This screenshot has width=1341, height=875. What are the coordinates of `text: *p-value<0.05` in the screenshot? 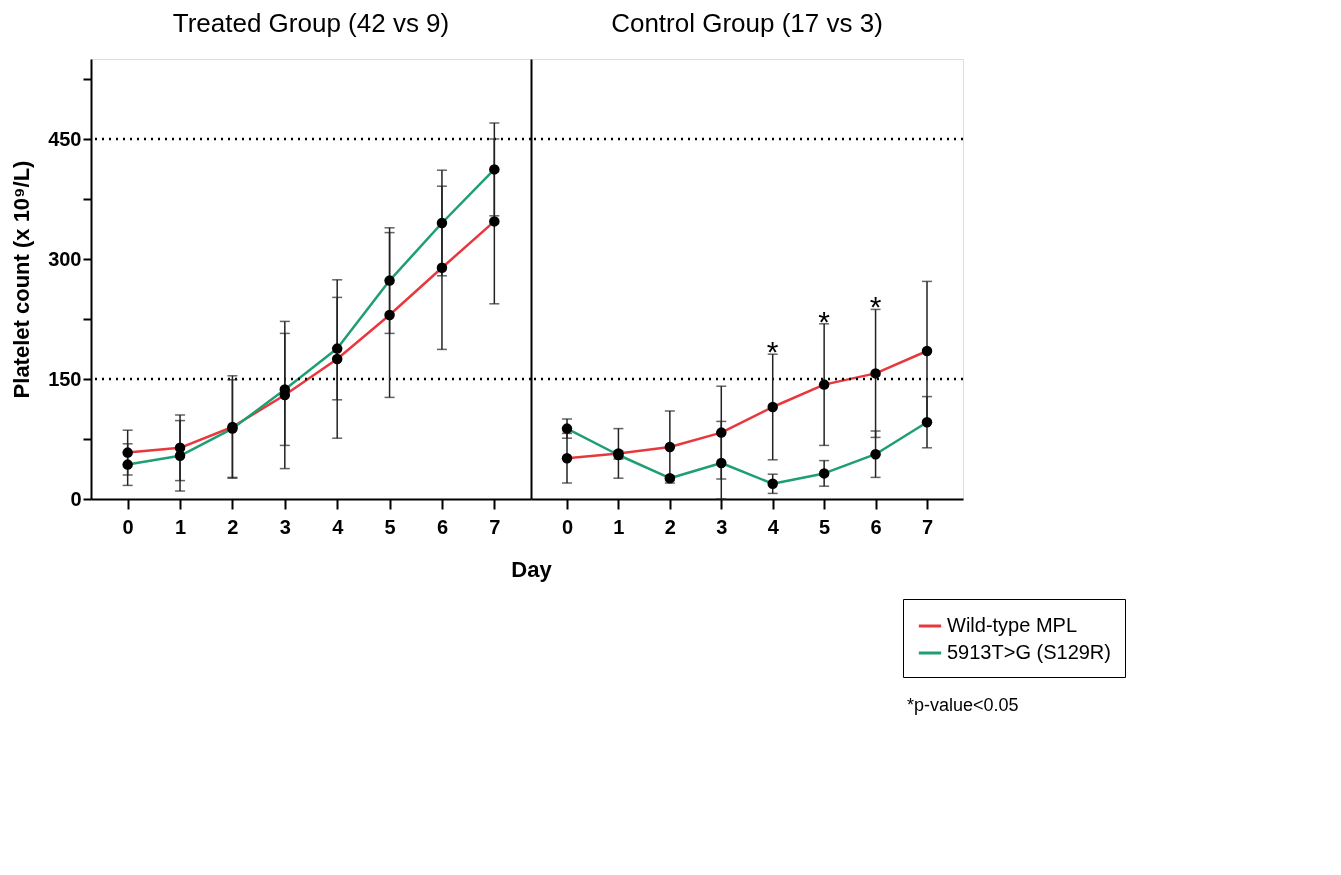 It's located at (963, 705).